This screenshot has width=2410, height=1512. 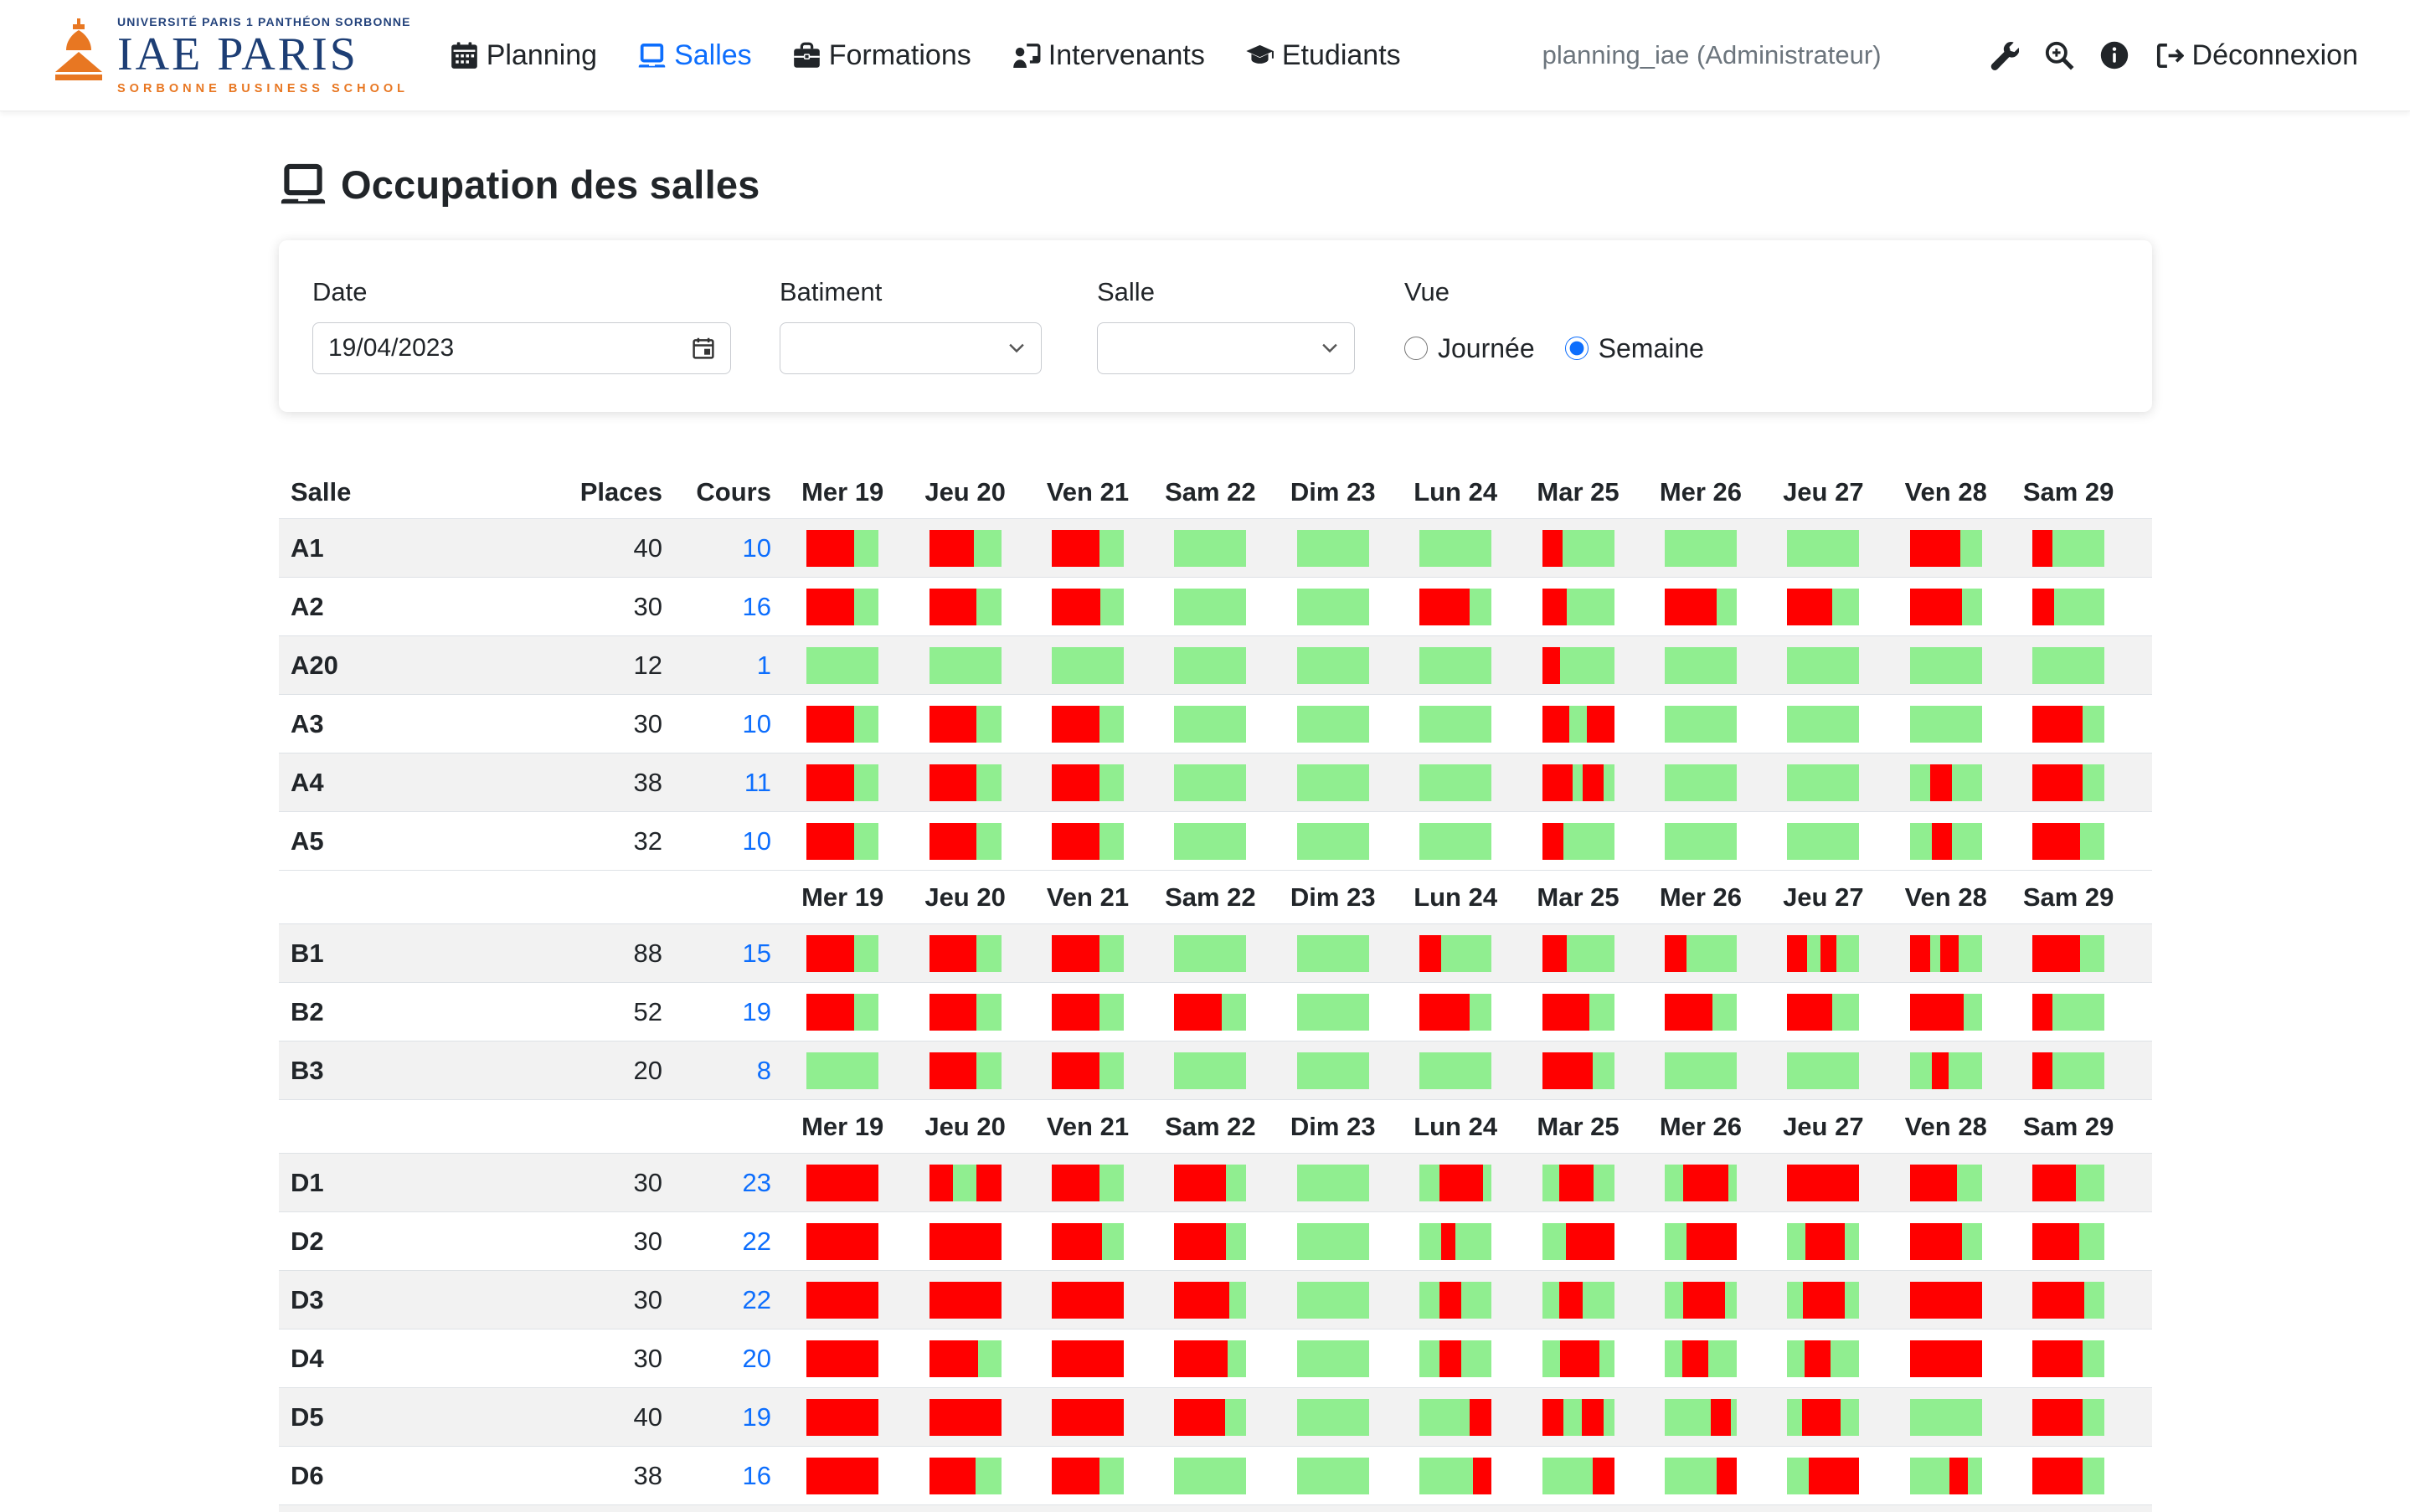 I want to click on cours-link: 8, so click(x=763, y=1070).